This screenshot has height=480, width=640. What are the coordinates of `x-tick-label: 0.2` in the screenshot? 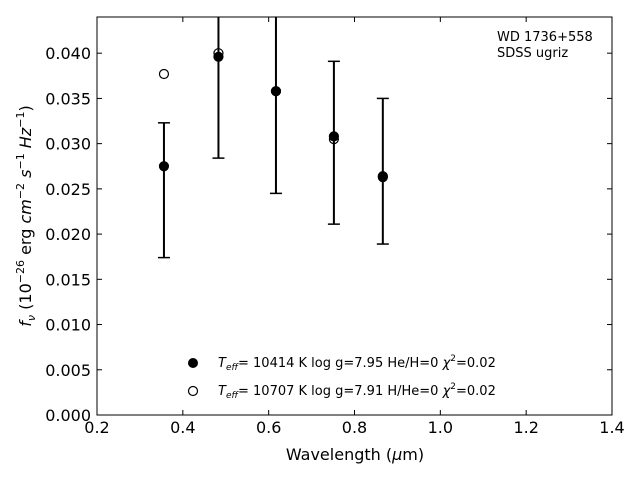 It's located at (96, 427).